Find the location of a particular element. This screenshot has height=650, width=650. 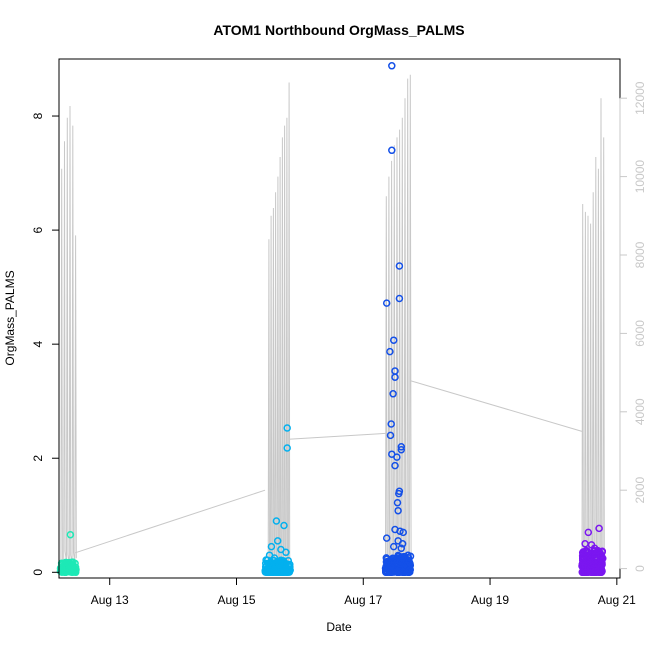

y-axis-right: 0 2000 4000 6000 8000 10000 12000 is located at coordinates (633, 326).